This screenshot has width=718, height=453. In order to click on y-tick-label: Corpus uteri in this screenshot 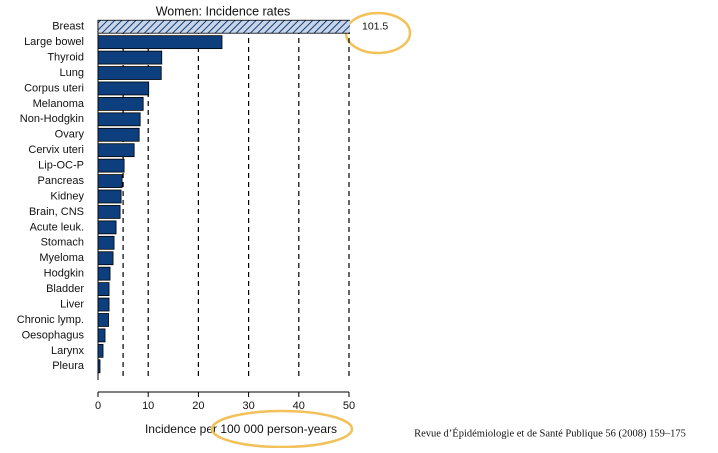, I will do `click(54, 88)`.